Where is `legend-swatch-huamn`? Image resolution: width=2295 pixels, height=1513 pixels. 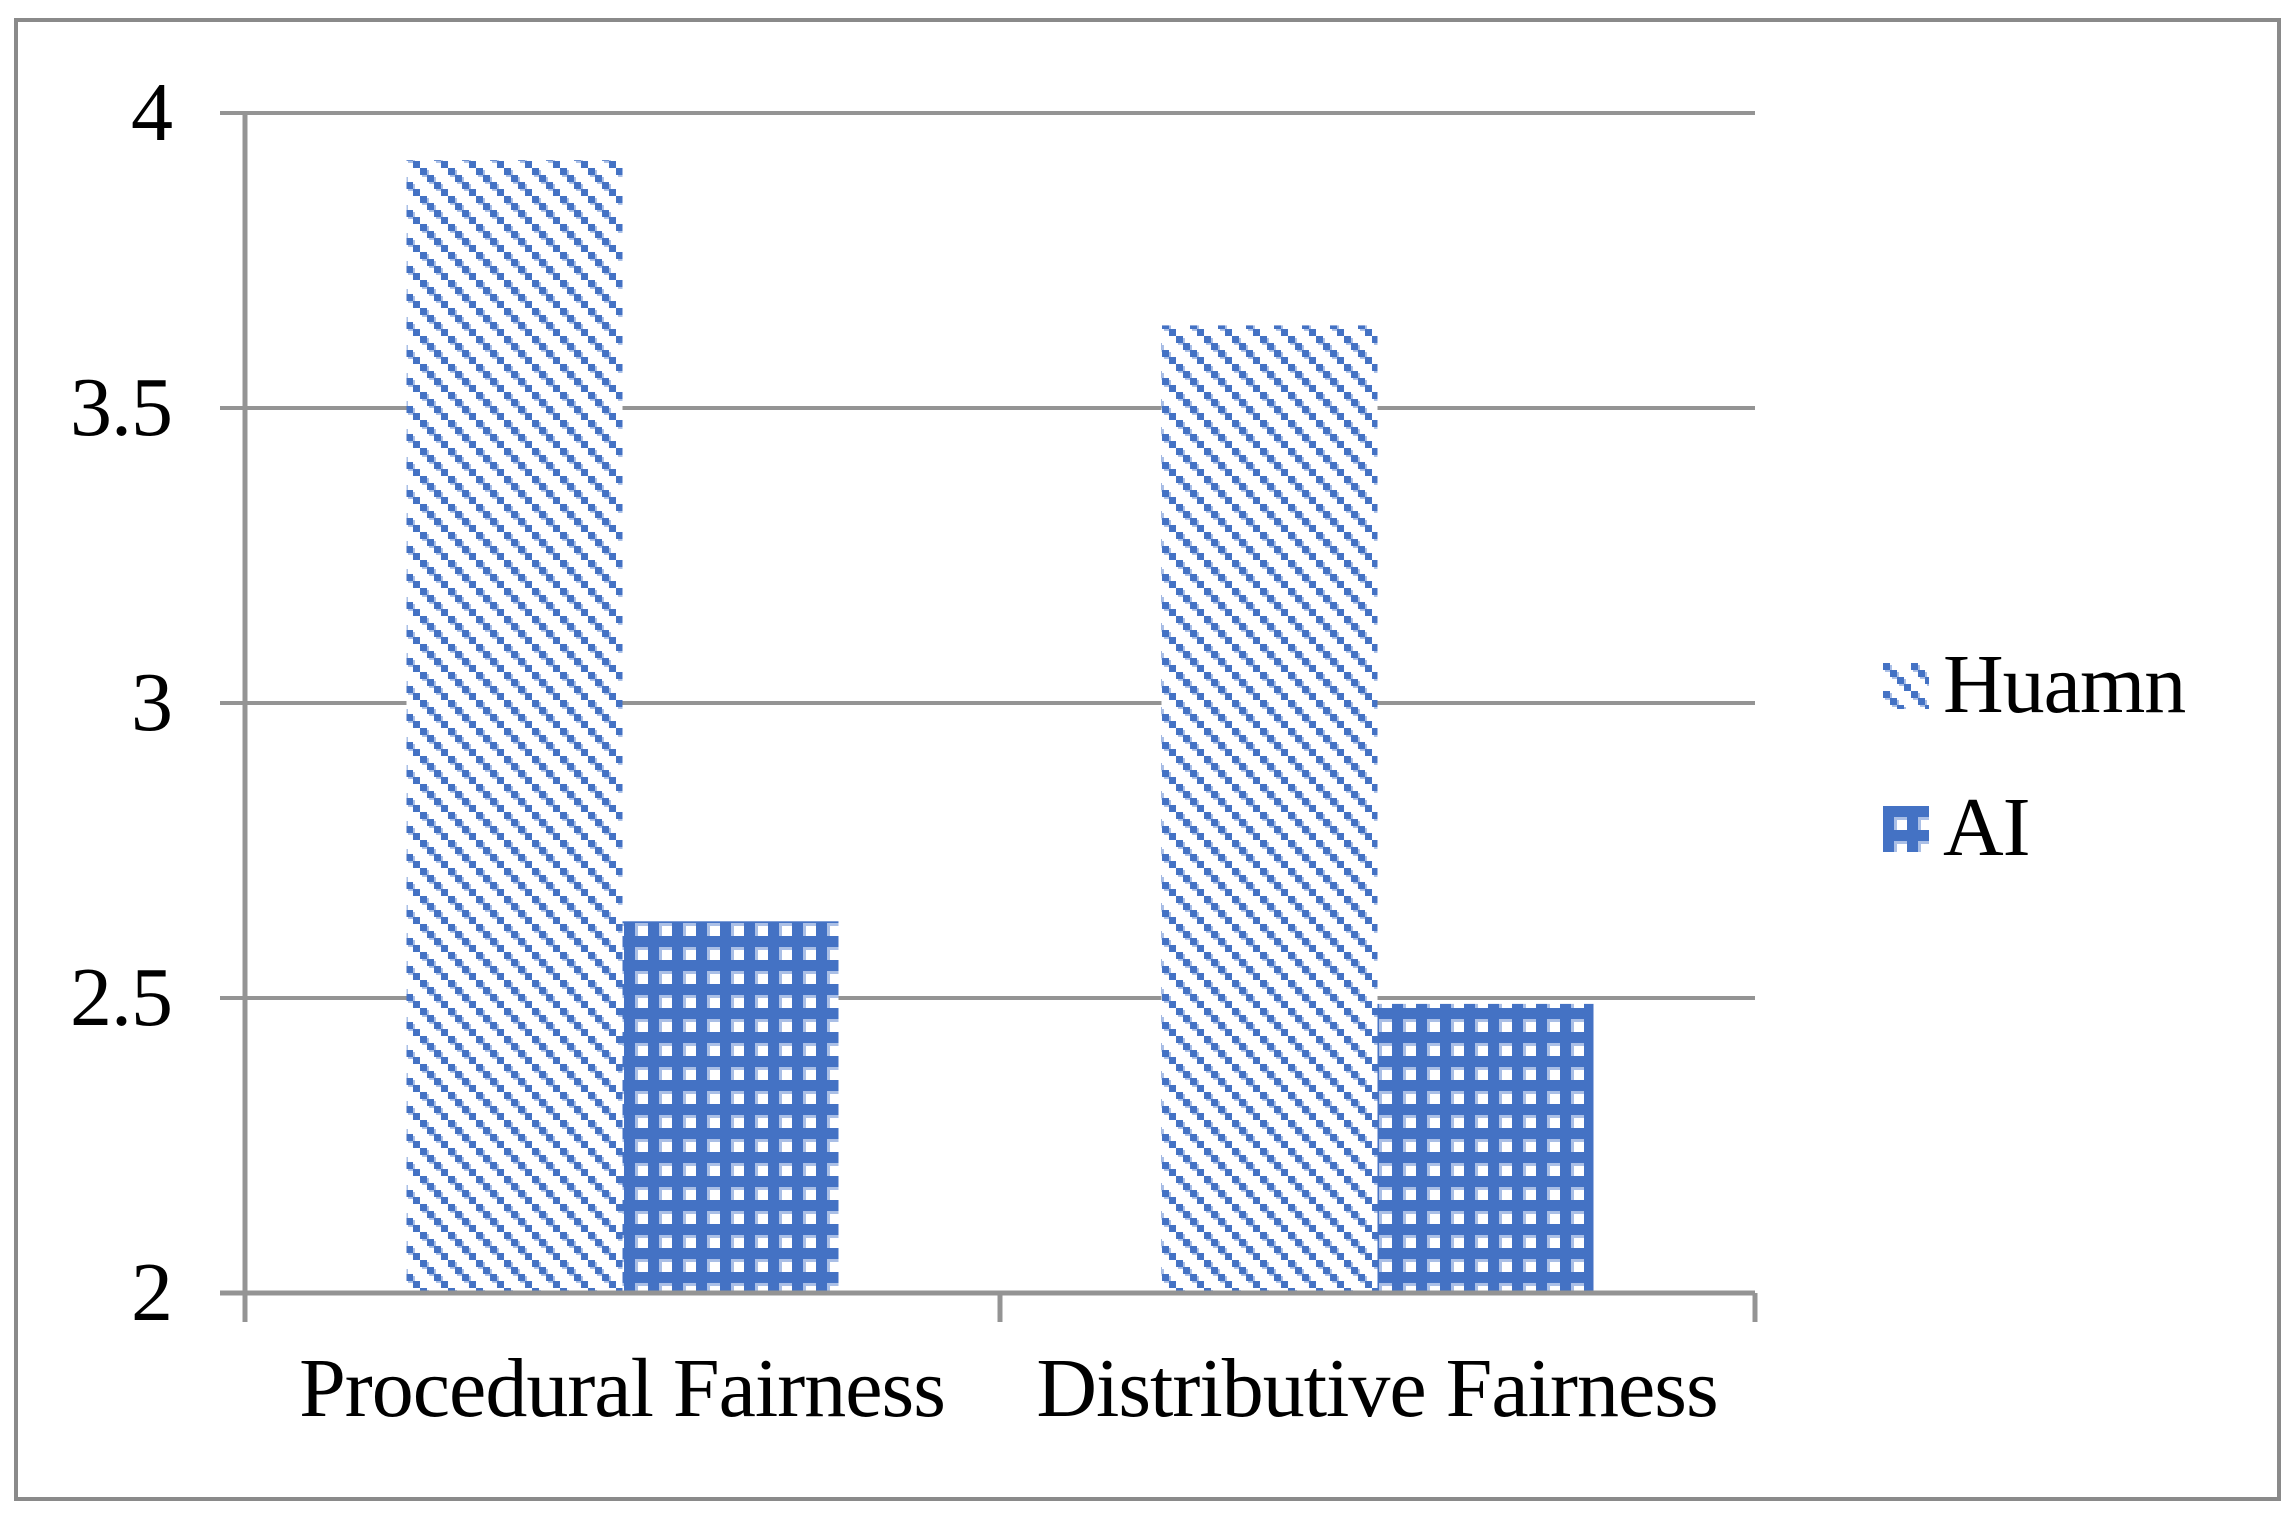
legend-swatch-huamn is located at coordinates (1906, 686).